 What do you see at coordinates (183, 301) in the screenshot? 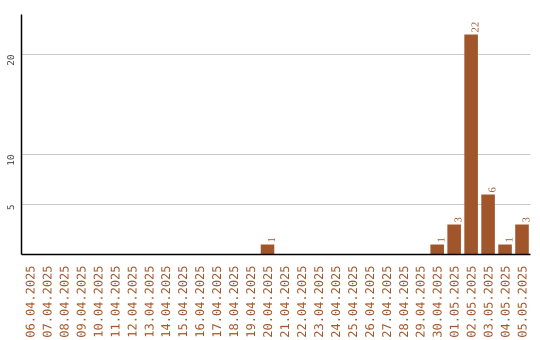
I see `x-tick-label: 15.04.2025` at bounding box center [183, 301].